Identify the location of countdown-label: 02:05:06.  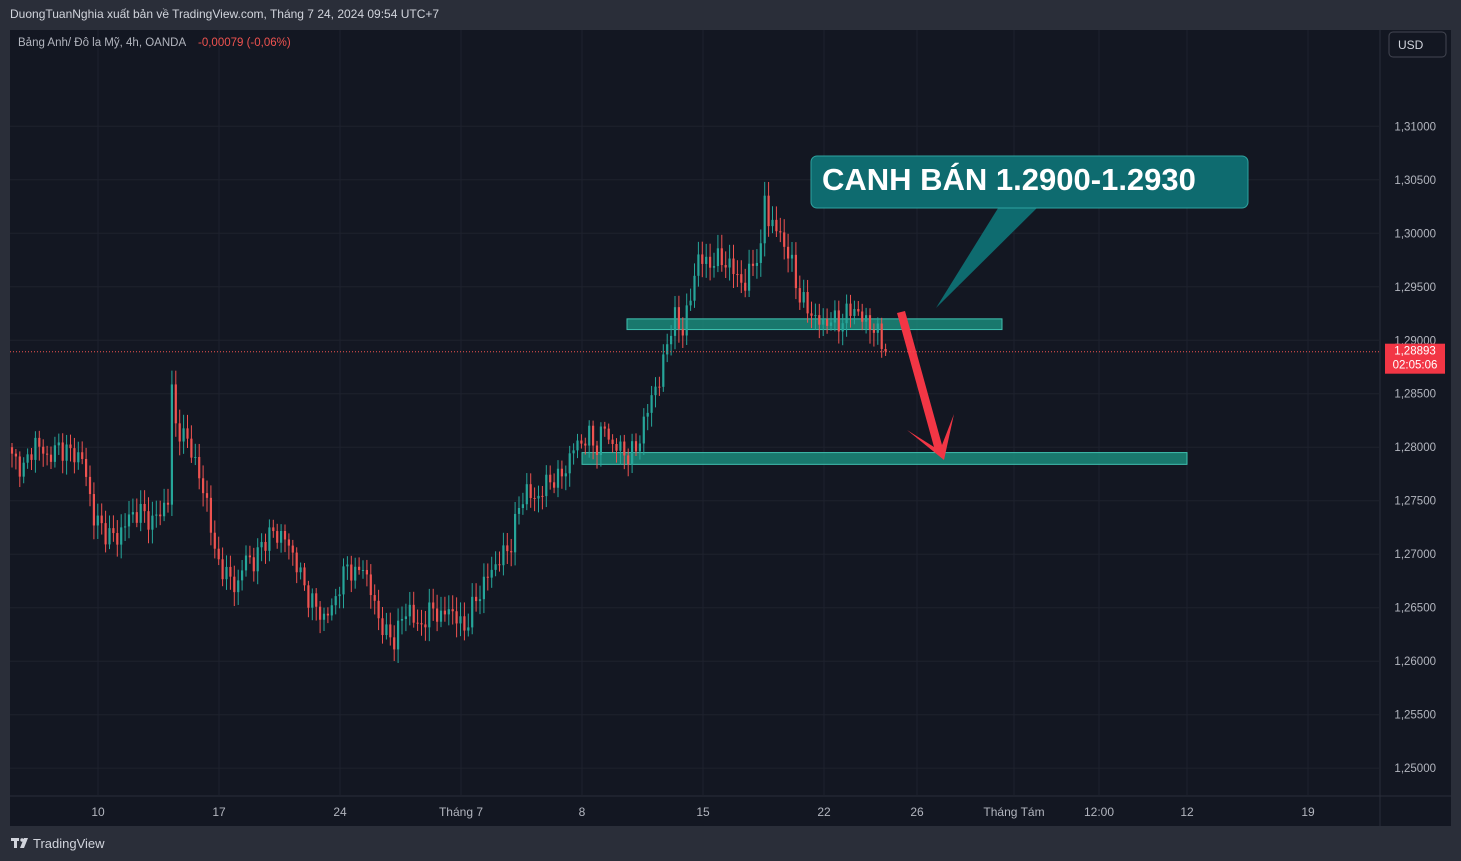
(1415, 366).